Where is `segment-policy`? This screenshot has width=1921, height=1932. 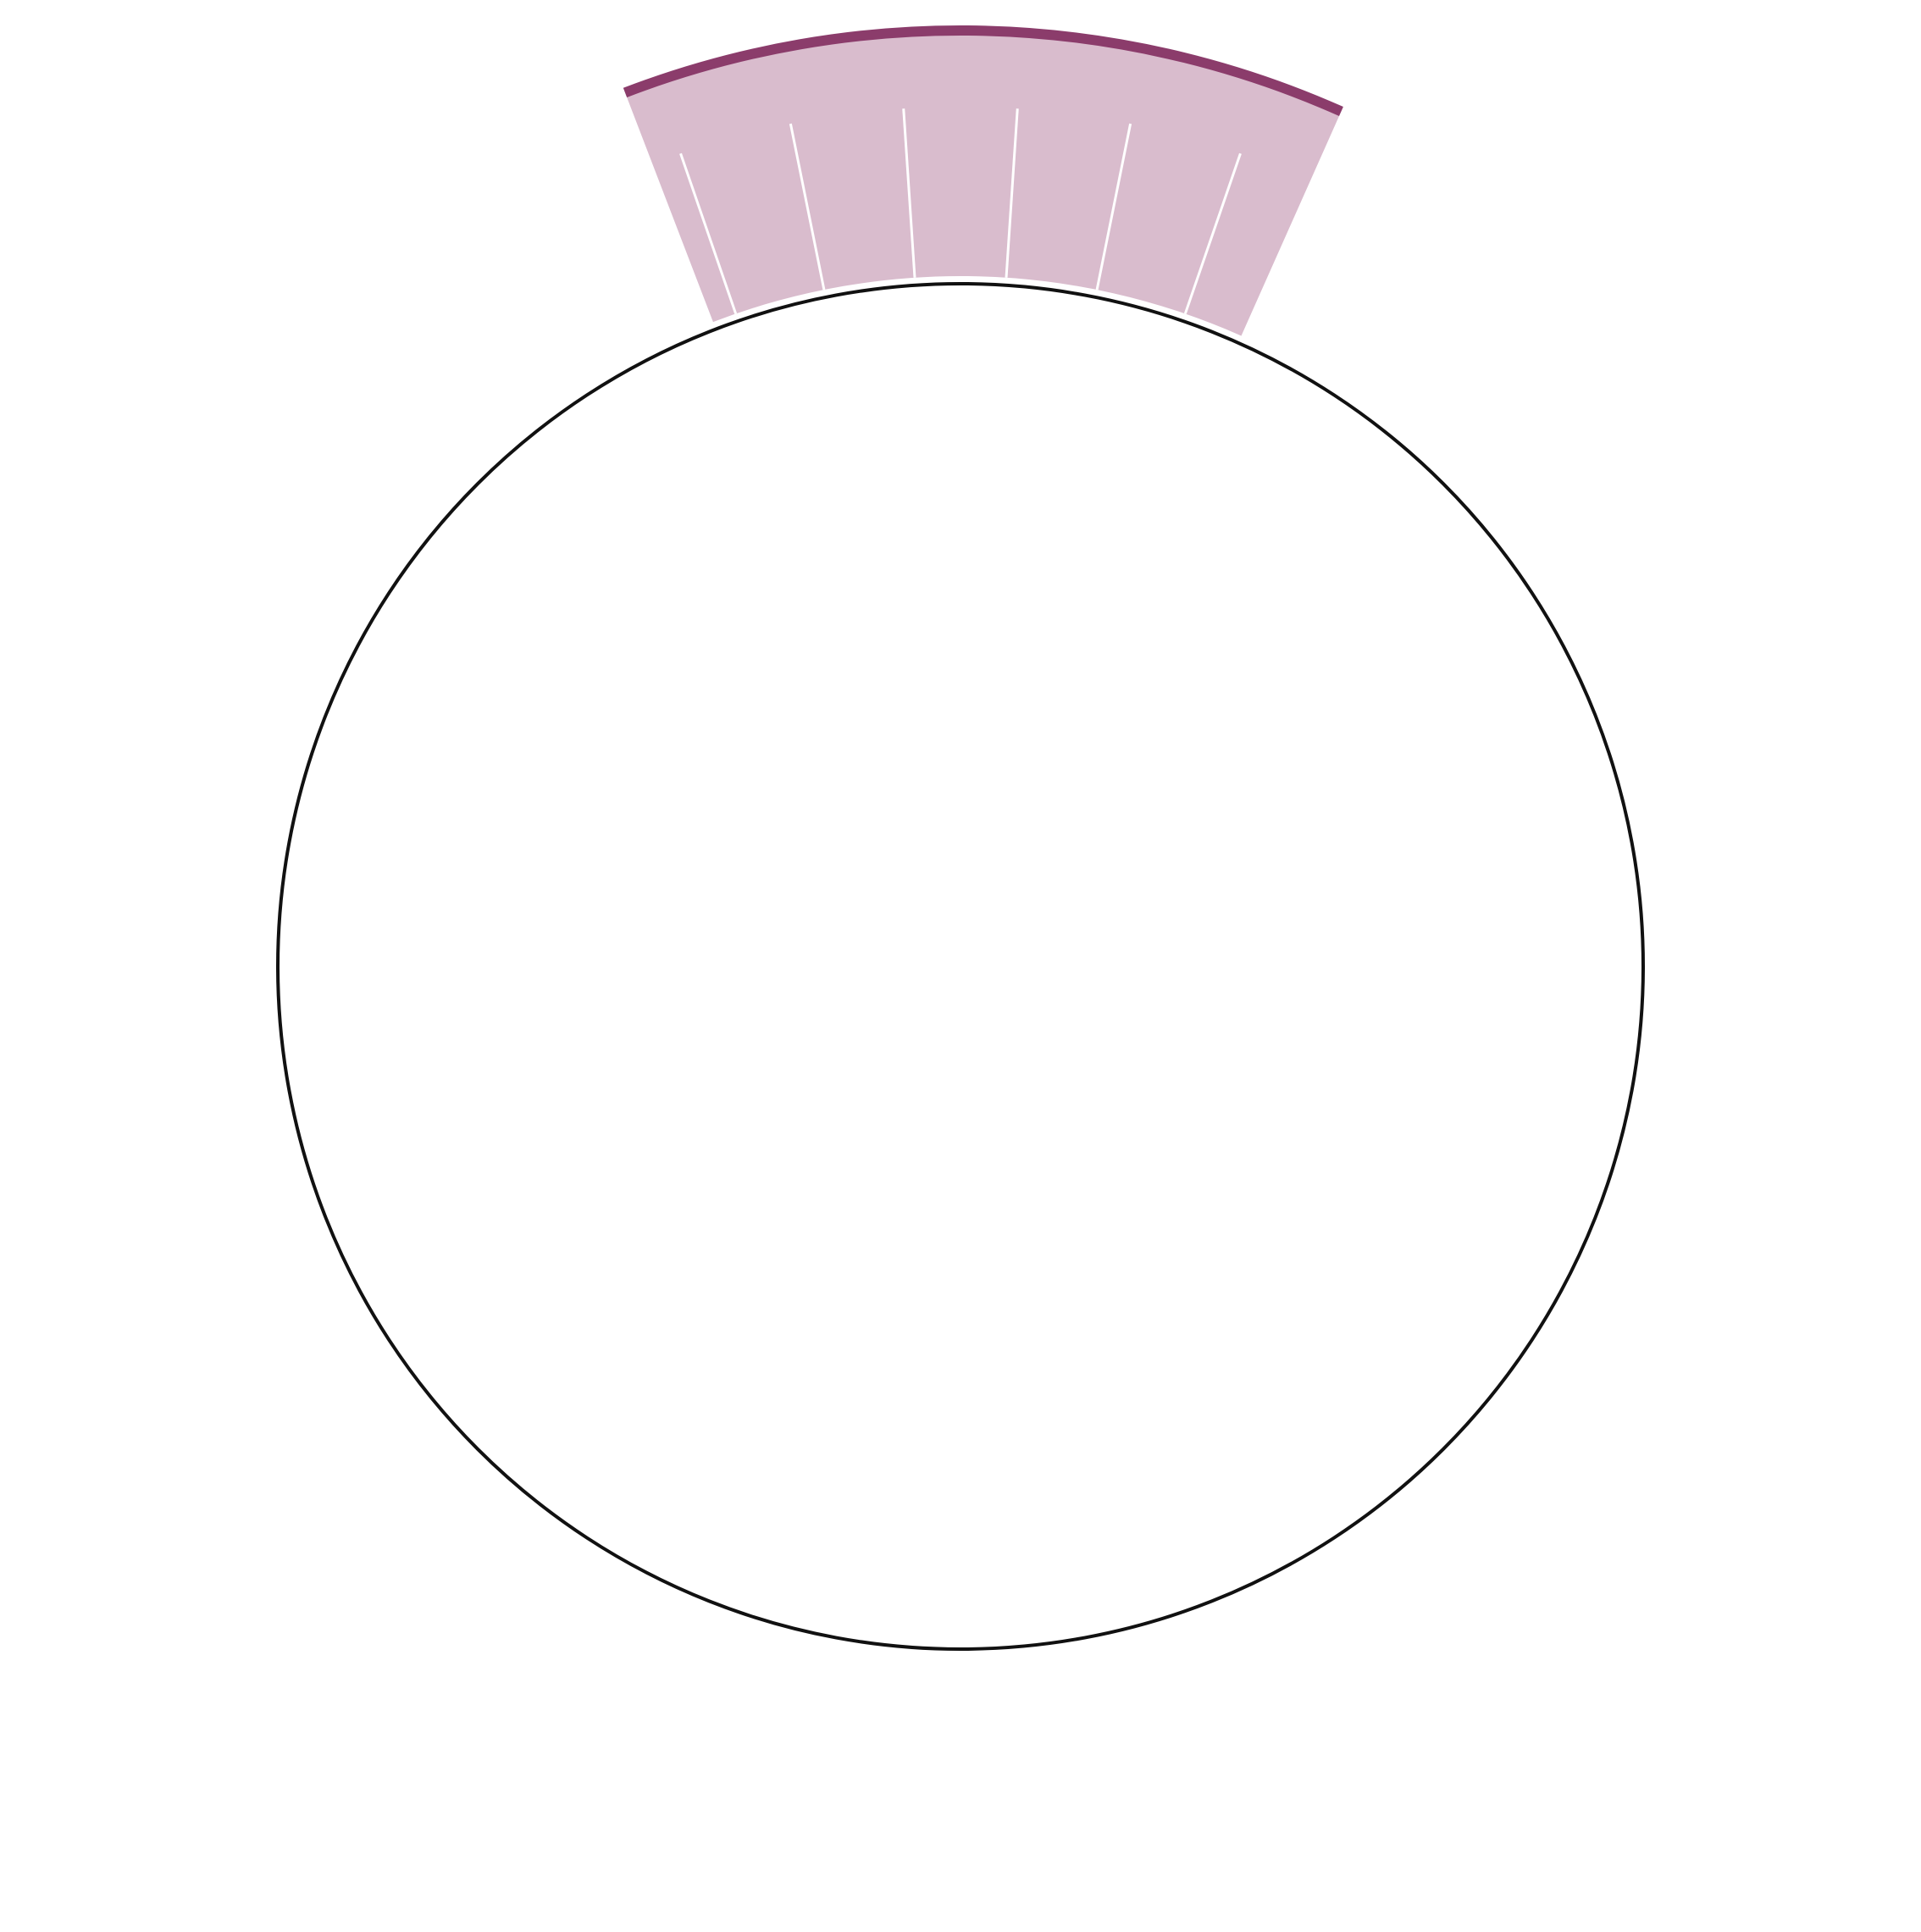
segment-policy is located at coordinates (983, 180).